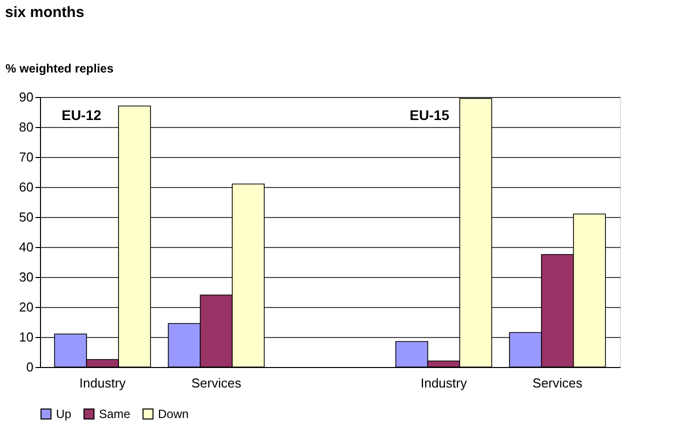 This screenshot has height=423, width=675. I want to click on y-tick-label: 0, so click(30, 367).